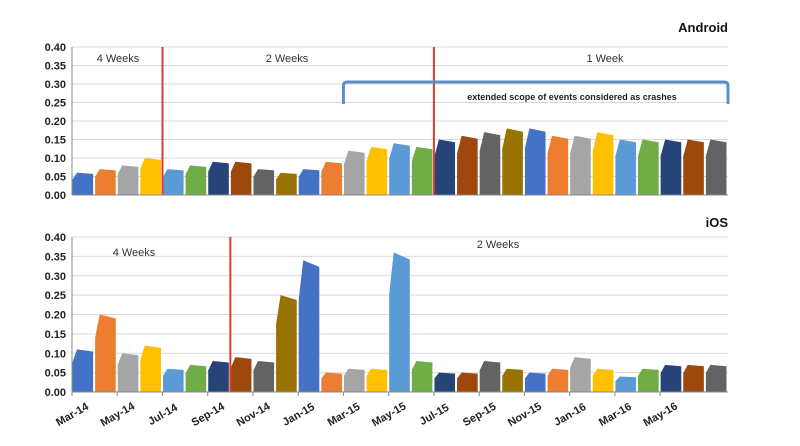 This screenshot has width=800, height=446. Describe the element at coordinates (479, 415) in the screenshot. I see `x-tick-label: Sep-15` at that location.